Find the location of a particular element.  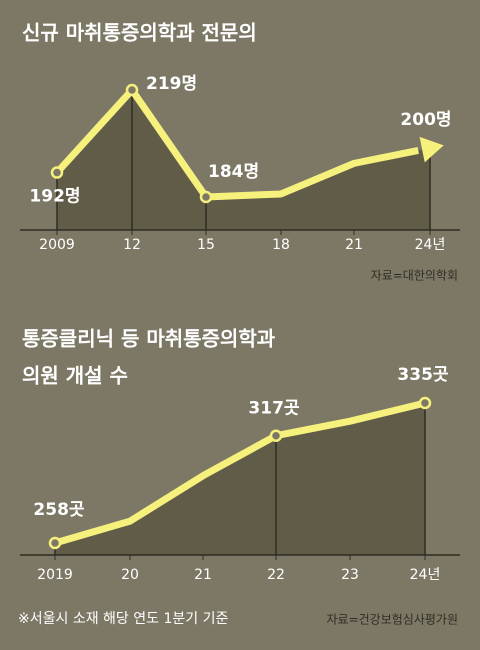

value-label: 335곳 is located at coordinates (422, 375).